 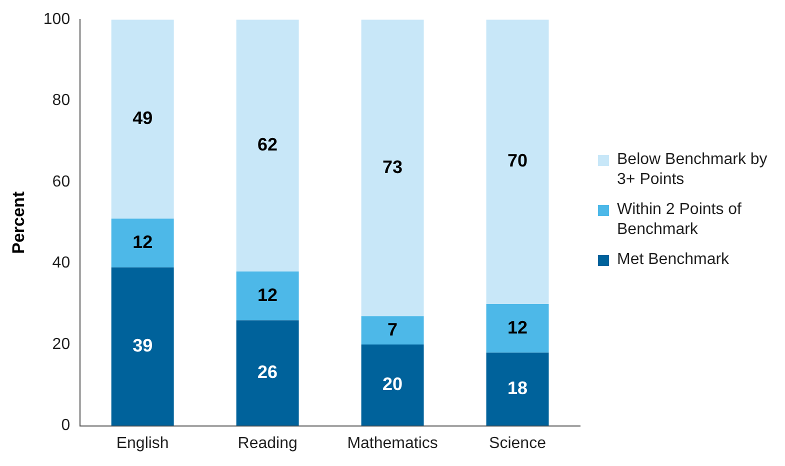 I want to click on legend-label: Met Benchmark, so click(x=673, y=260).